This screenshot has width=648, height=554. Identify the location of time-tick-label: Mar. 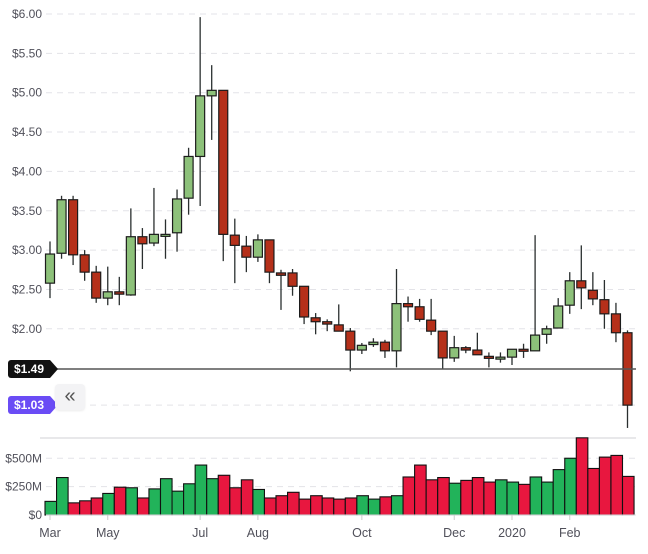
(50, 533).